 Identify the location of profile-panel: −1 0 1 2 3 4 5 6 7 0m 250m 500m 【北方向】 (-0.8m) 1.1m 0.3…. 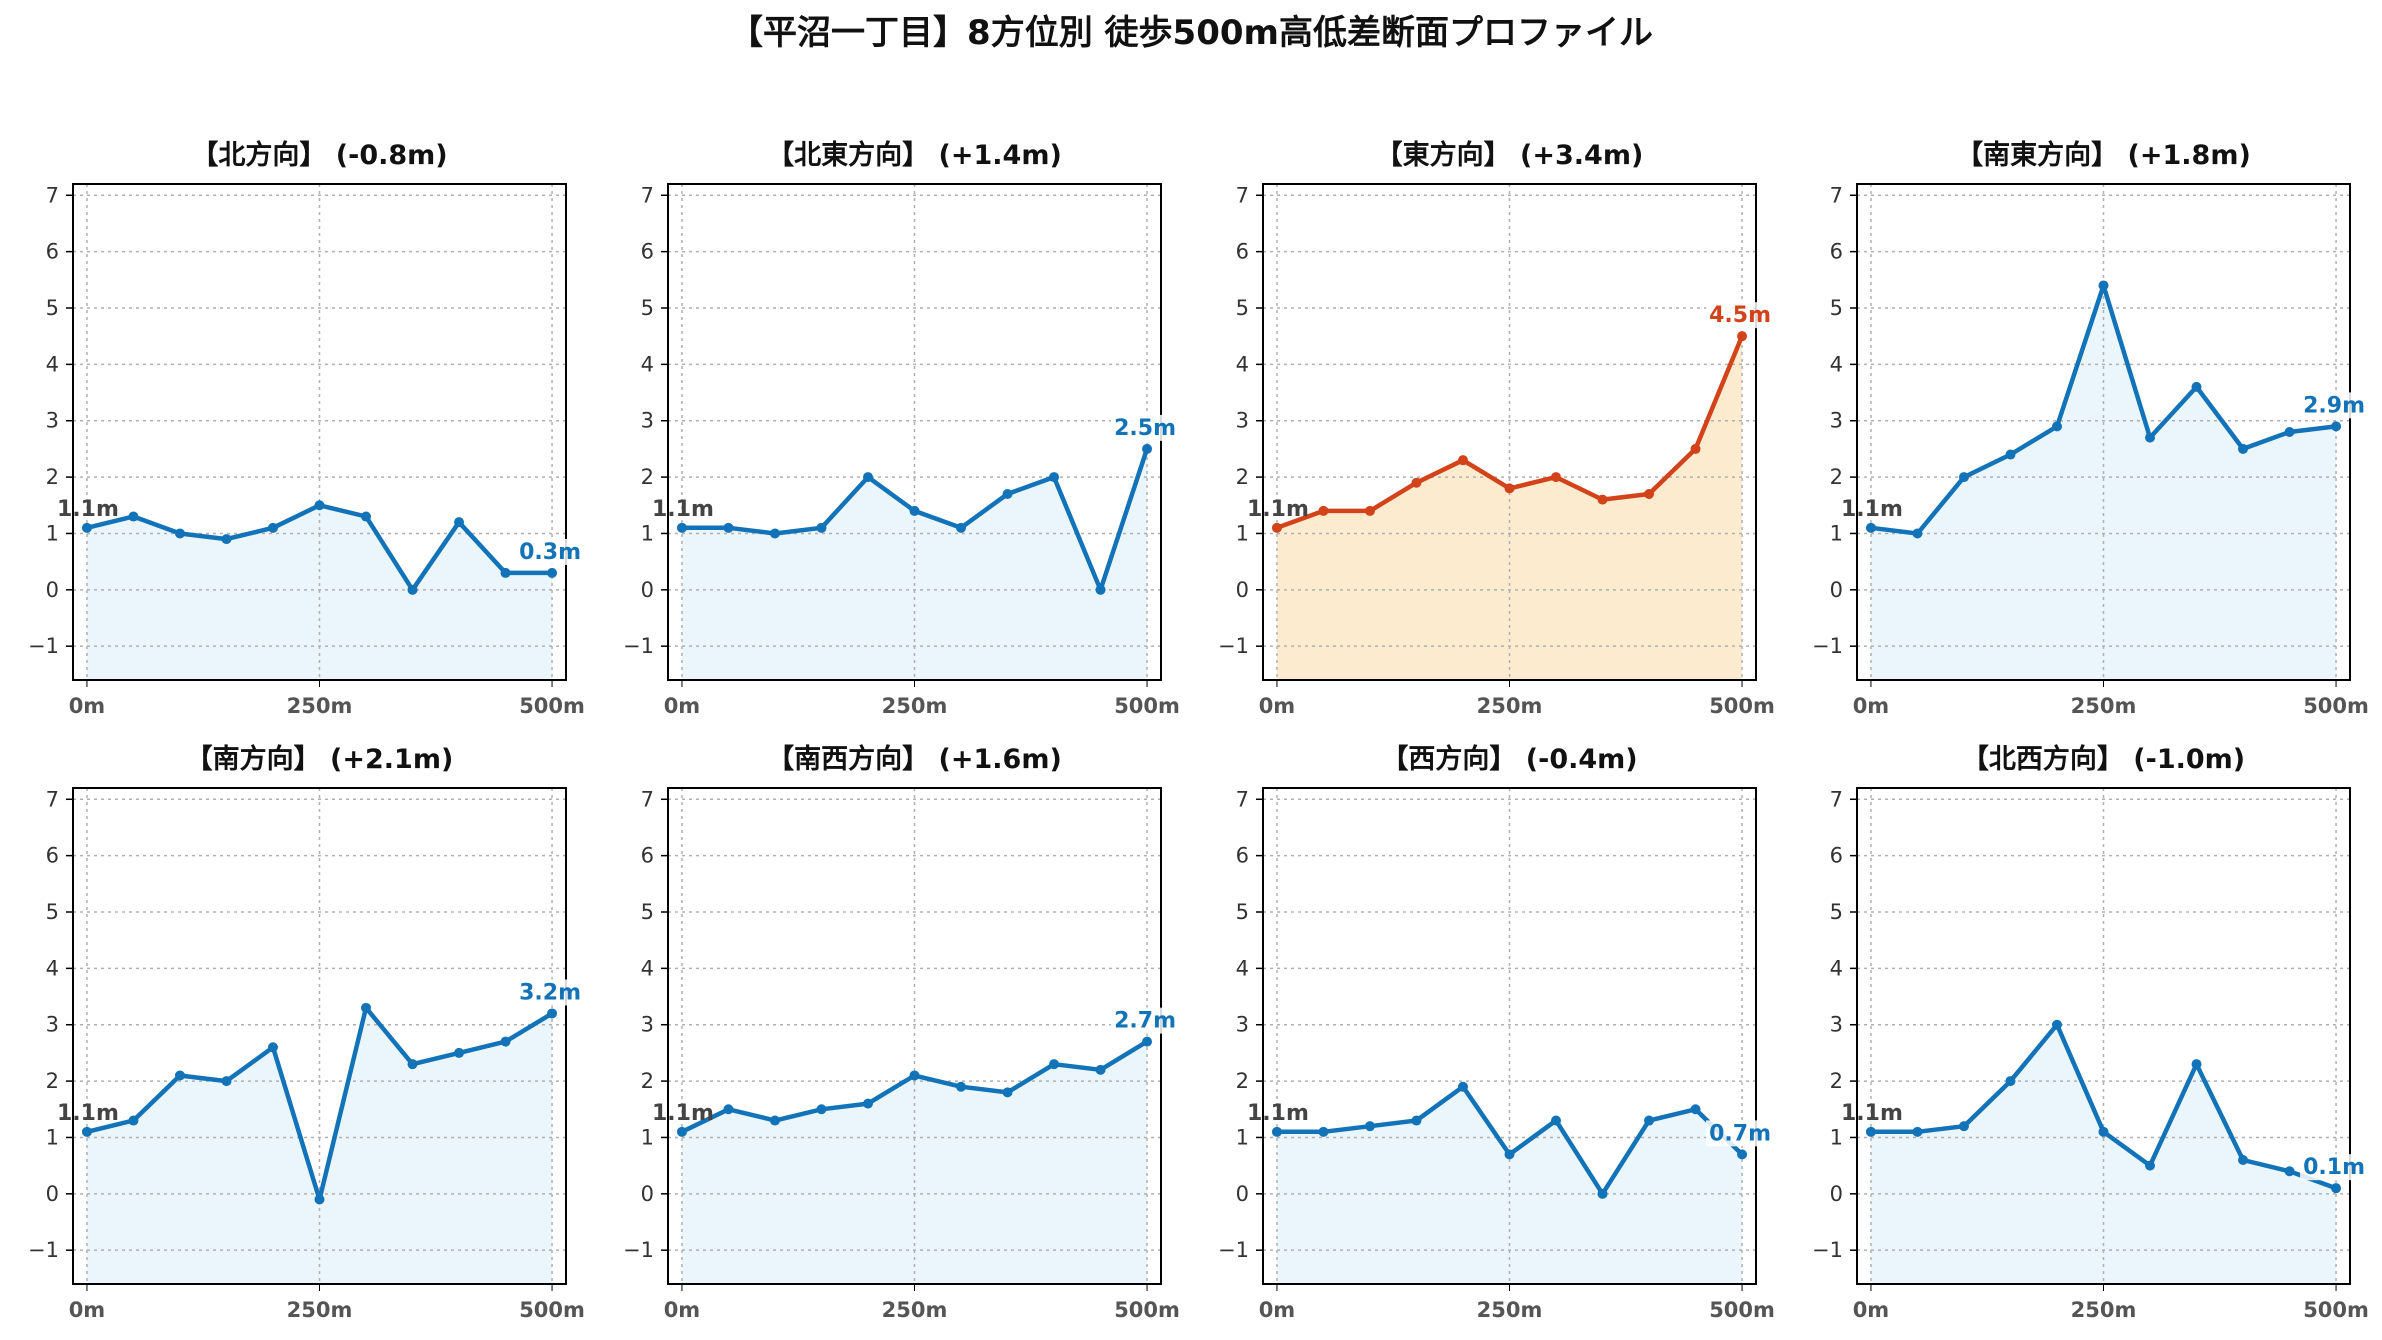
(306, 428).